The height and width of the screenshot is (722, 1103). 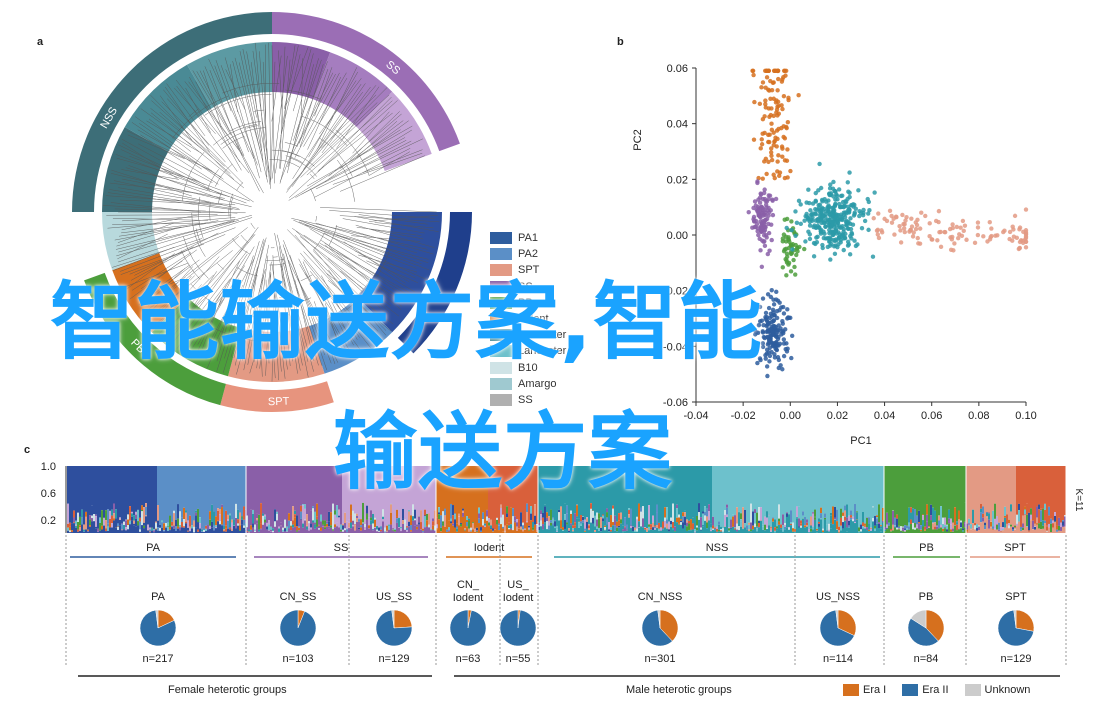 What do you see at coordinates (193, 112) in the screenshot?
I see `tree-arc` at bounding box center [193, 112].